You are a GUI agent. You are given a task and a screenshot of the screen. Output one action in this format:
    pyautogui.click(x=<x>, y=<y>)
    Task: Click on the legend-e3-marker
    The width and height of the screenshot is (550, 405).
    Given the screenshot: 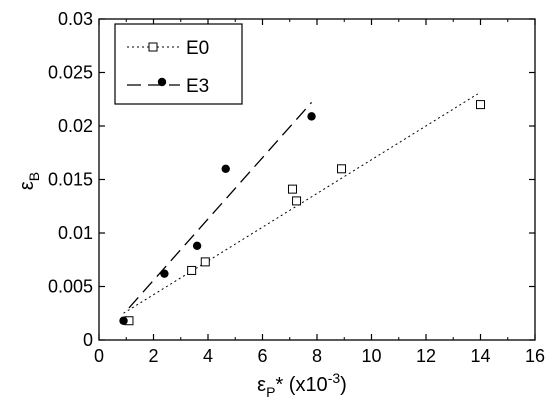 What is the action you would take?
    pyautogui.click(x=162, y=82)
    